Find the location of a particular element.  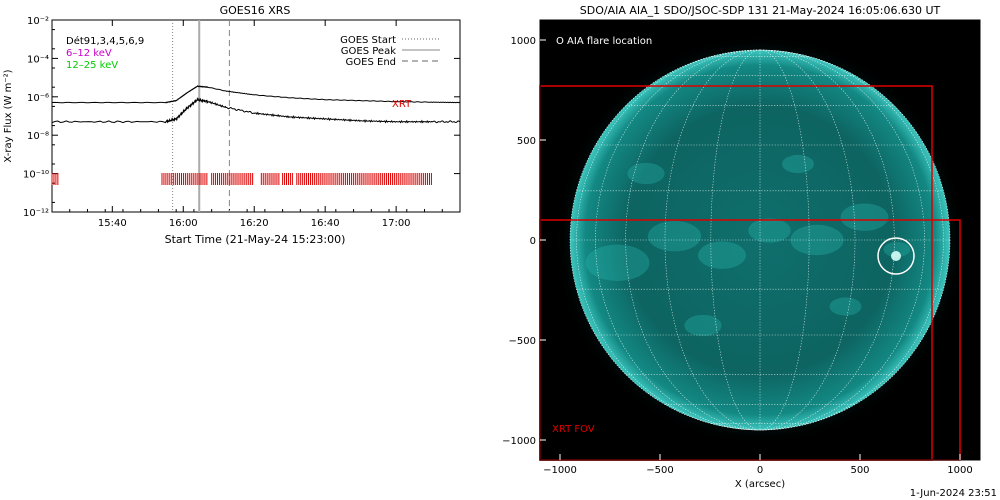

goes-series is located at coordinates (256, 104).